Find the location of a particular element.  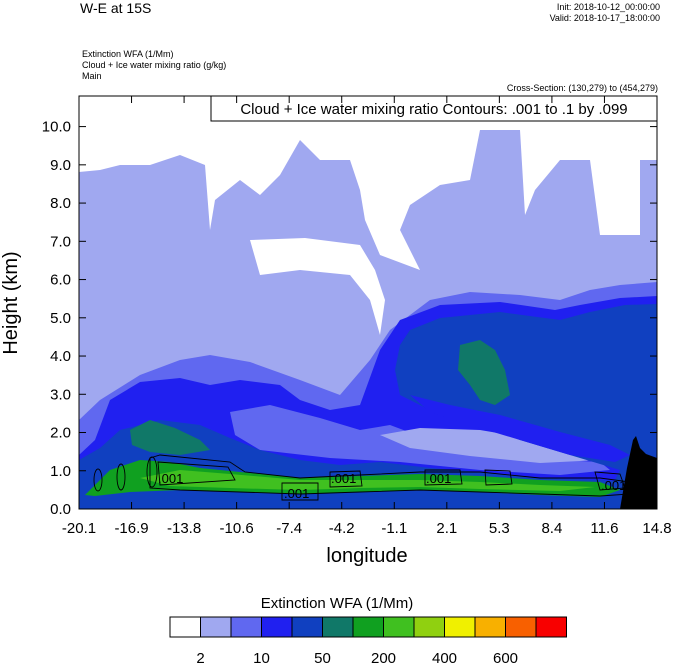

contour-line-label-box is located at coordinates (300, 491).